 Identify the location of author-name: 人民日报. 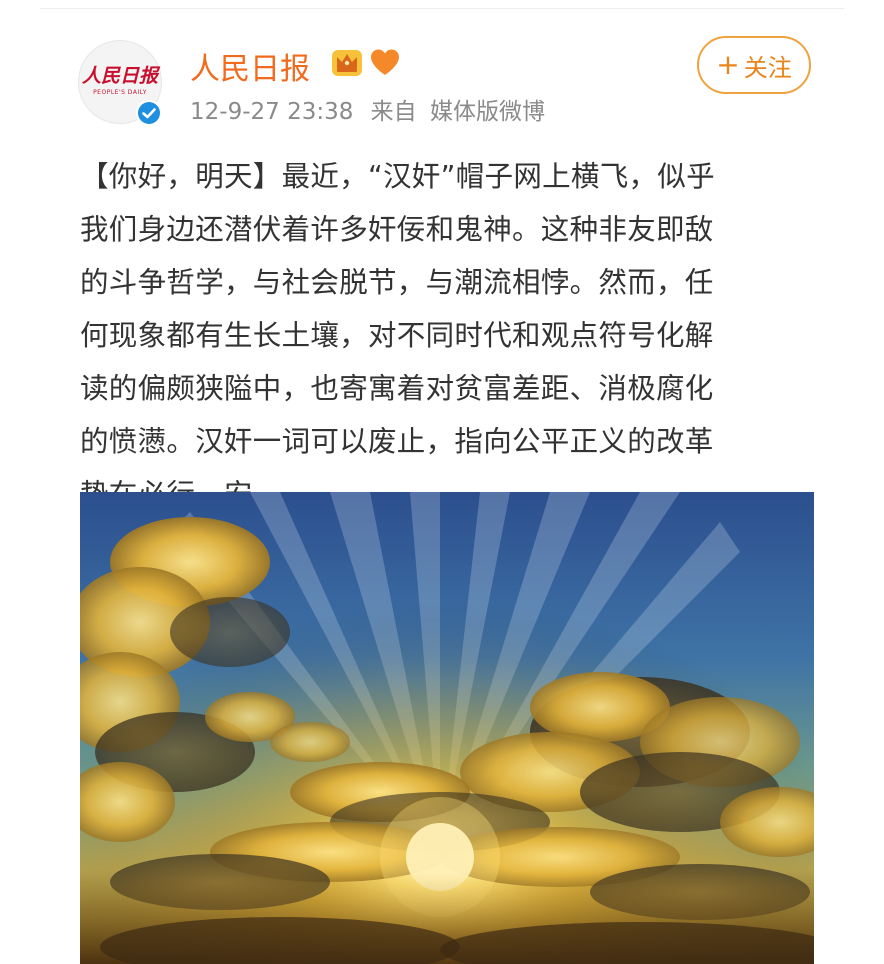
(250, 69).